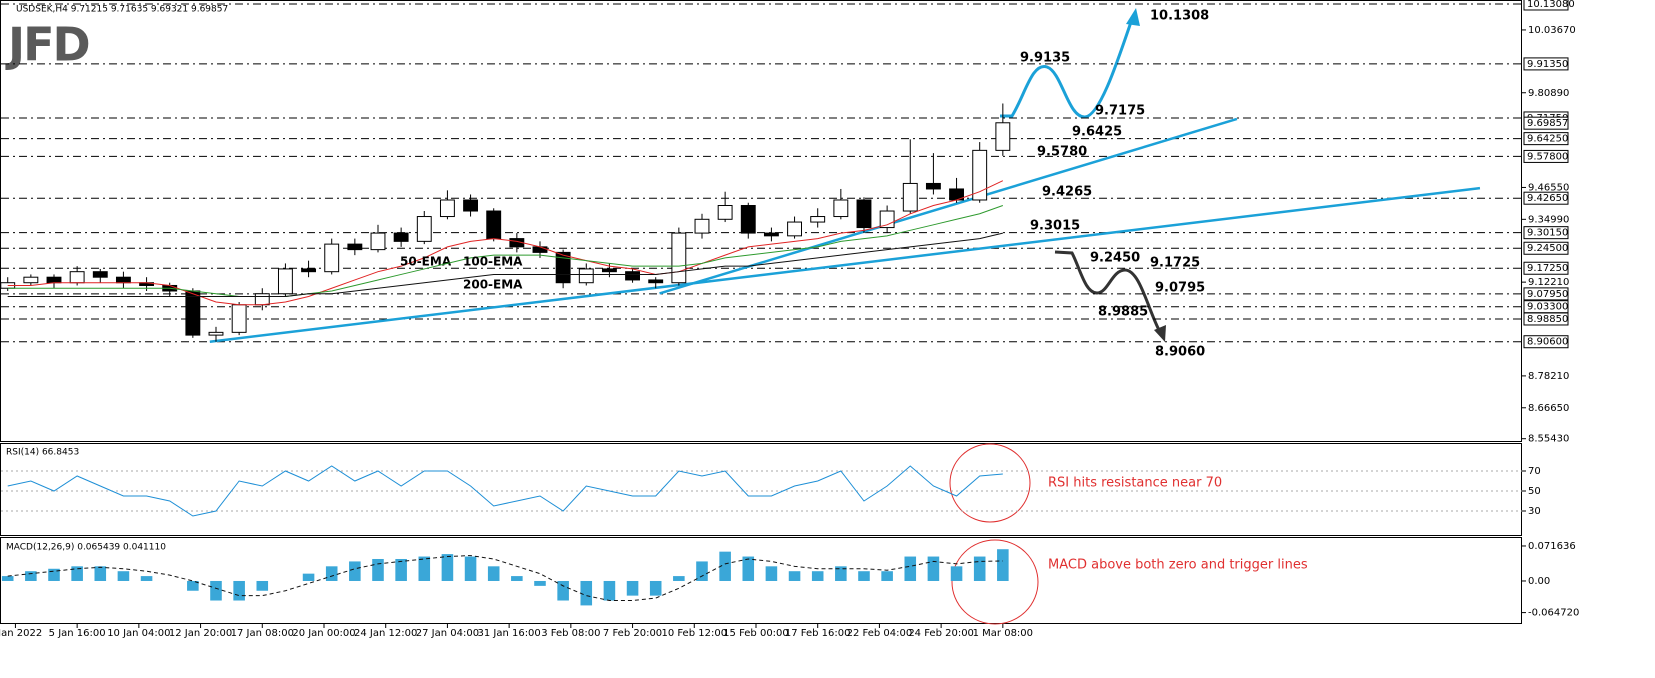 This screenshot has height=678, width=1655. What do you see at coordinates (1553, 613) in the screenshot?
I see `y-tick-label: -0.064720` at bounding box center [1553, 613].